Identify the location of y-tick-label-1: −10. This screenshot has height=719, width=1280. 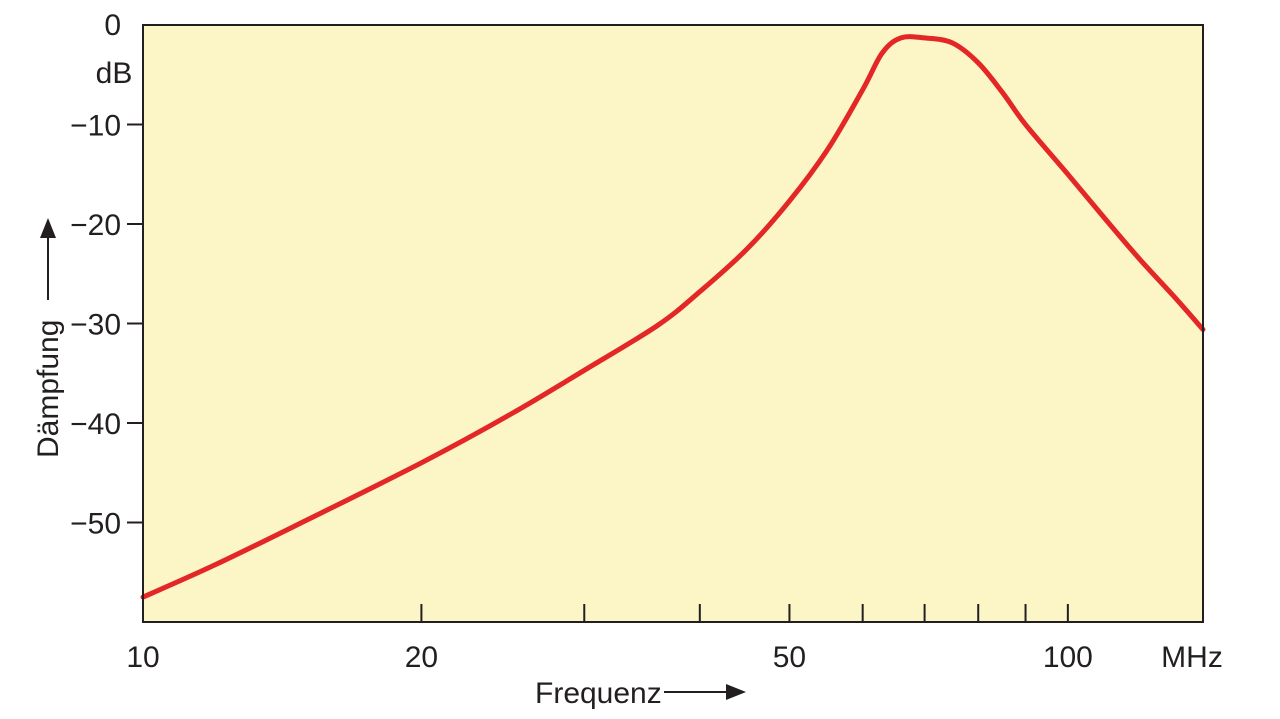
(95, 126).